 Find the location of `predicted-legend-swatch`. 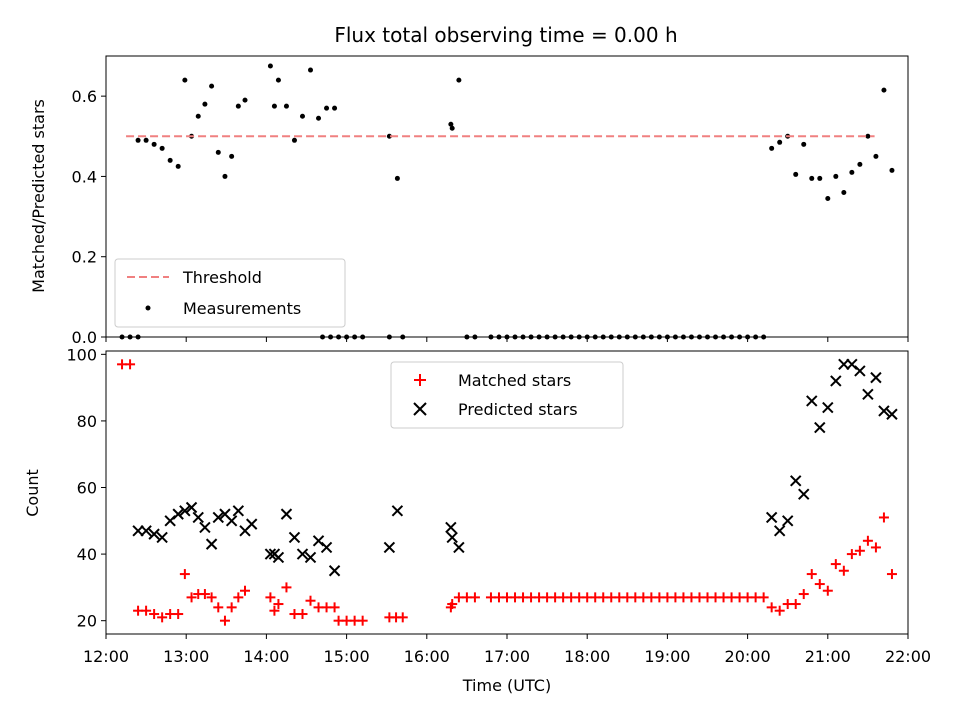

predicted-legend-swatch is located at coordinates (420, 409).